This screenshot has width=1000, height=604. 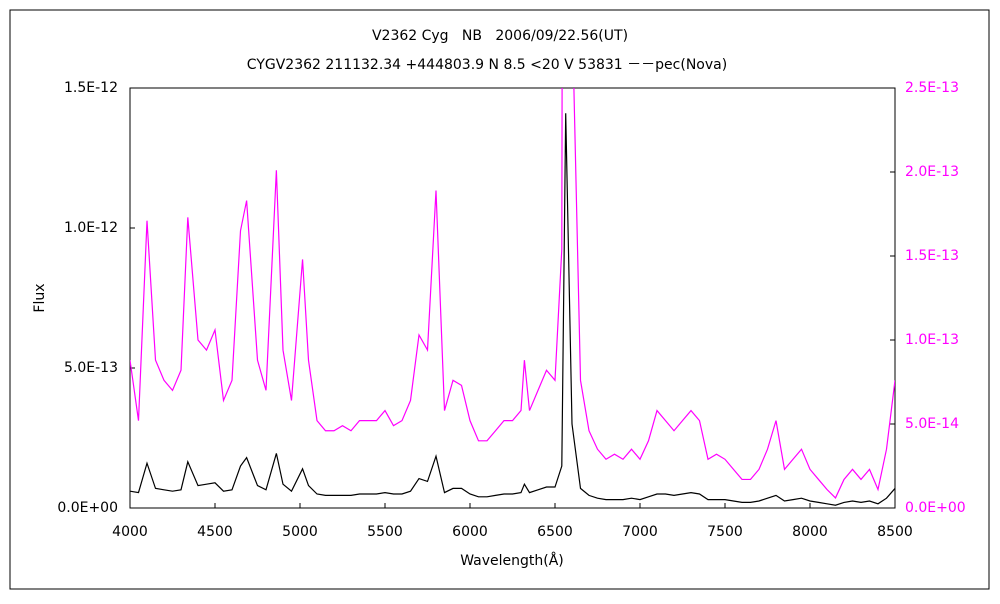 I want to click on x-tick-label: 8000, so click(x=810, y=532).